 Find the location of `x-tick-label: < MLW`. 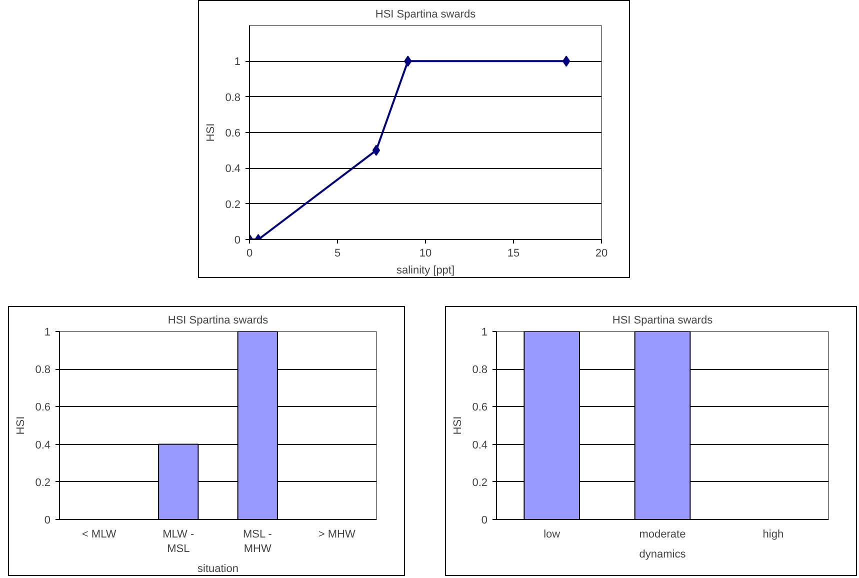

x-tick-label: < MLW is located at coordinates (99, 534).